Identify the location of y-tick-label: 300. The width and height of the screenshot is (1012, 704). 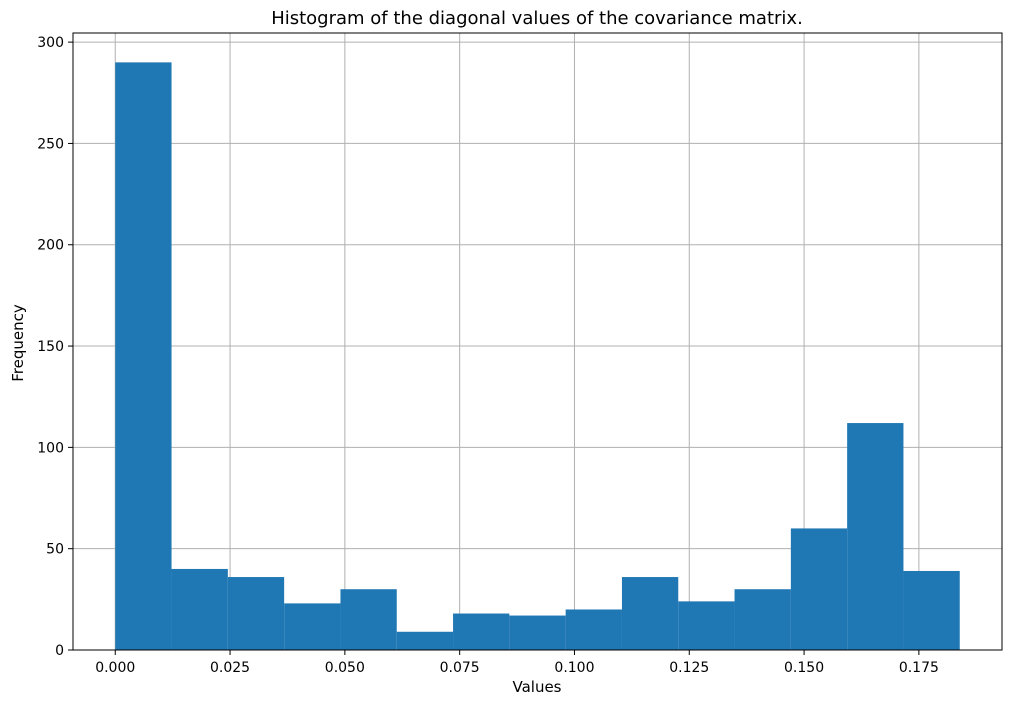
(50, 43).